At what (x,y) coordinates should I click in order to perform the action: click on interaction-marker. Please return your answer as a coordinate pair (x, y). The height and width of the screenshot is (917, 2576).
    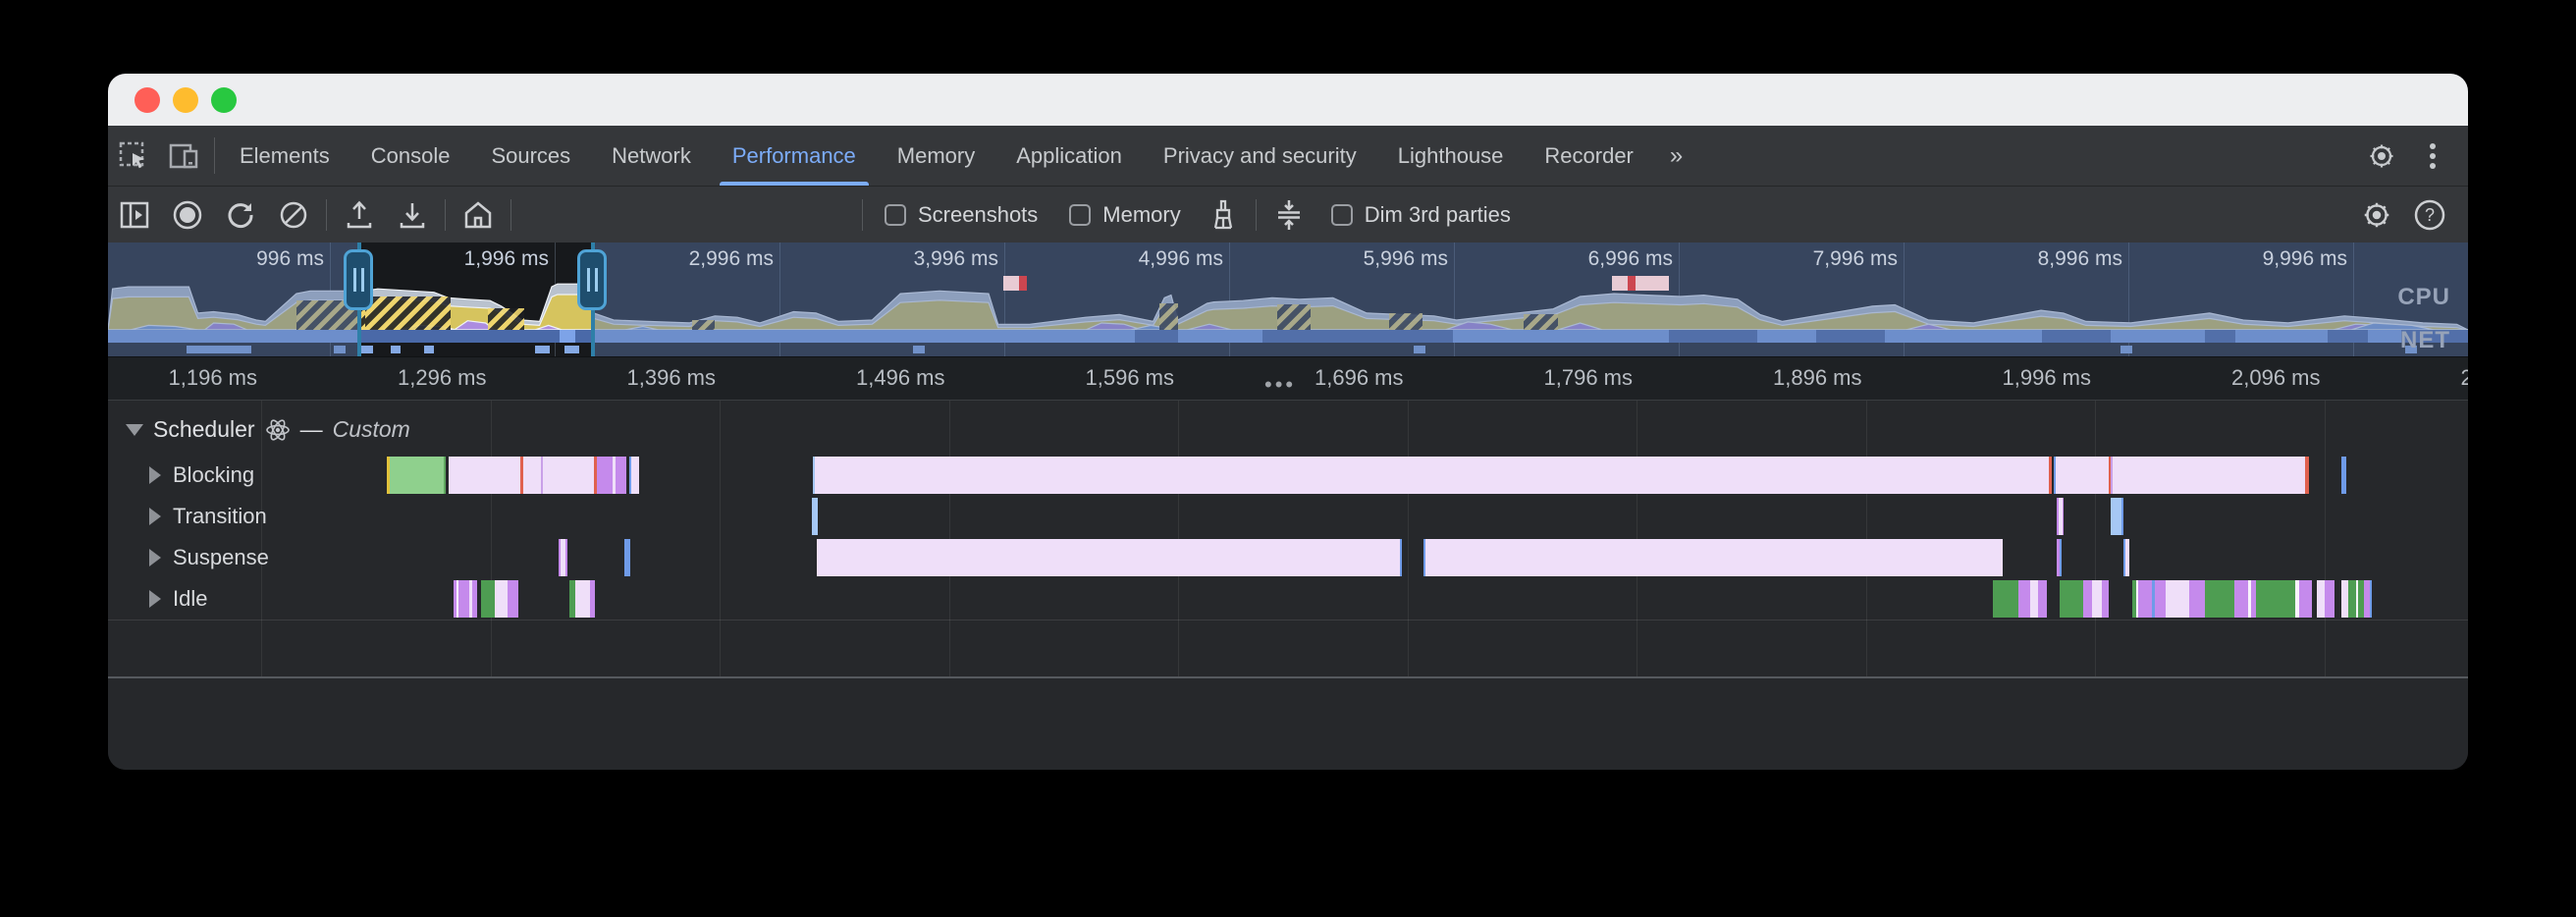
    Looking at the image, I should click on (1015, 283).